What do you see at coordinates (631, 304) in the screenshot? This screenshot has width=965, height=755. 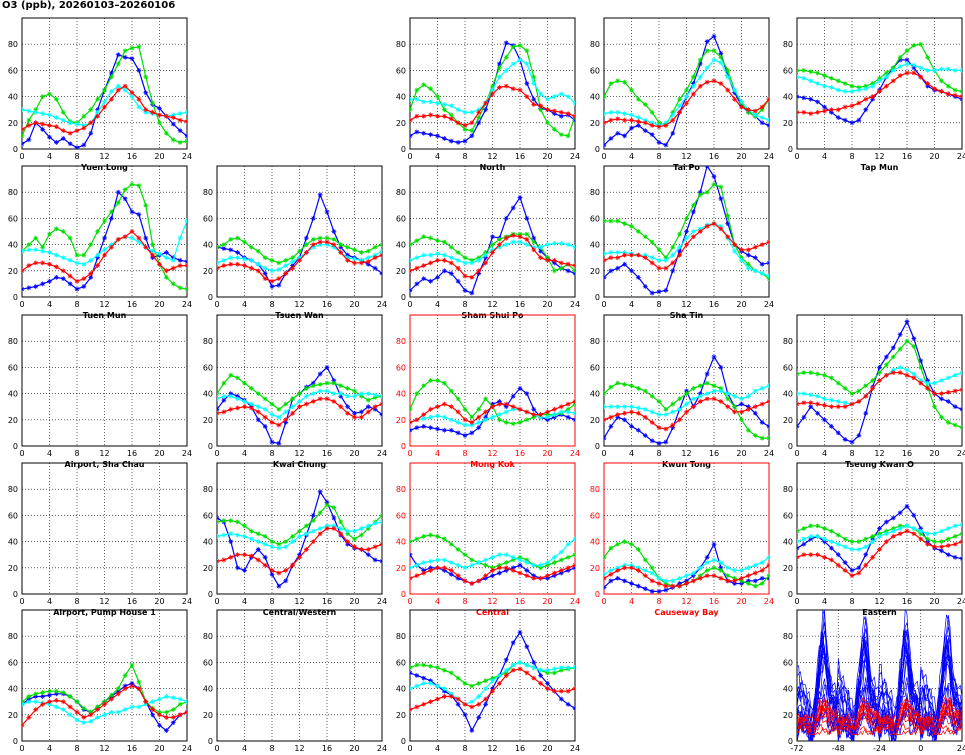 I see `x-tick-label: 4` at bounding box center [631, 304].